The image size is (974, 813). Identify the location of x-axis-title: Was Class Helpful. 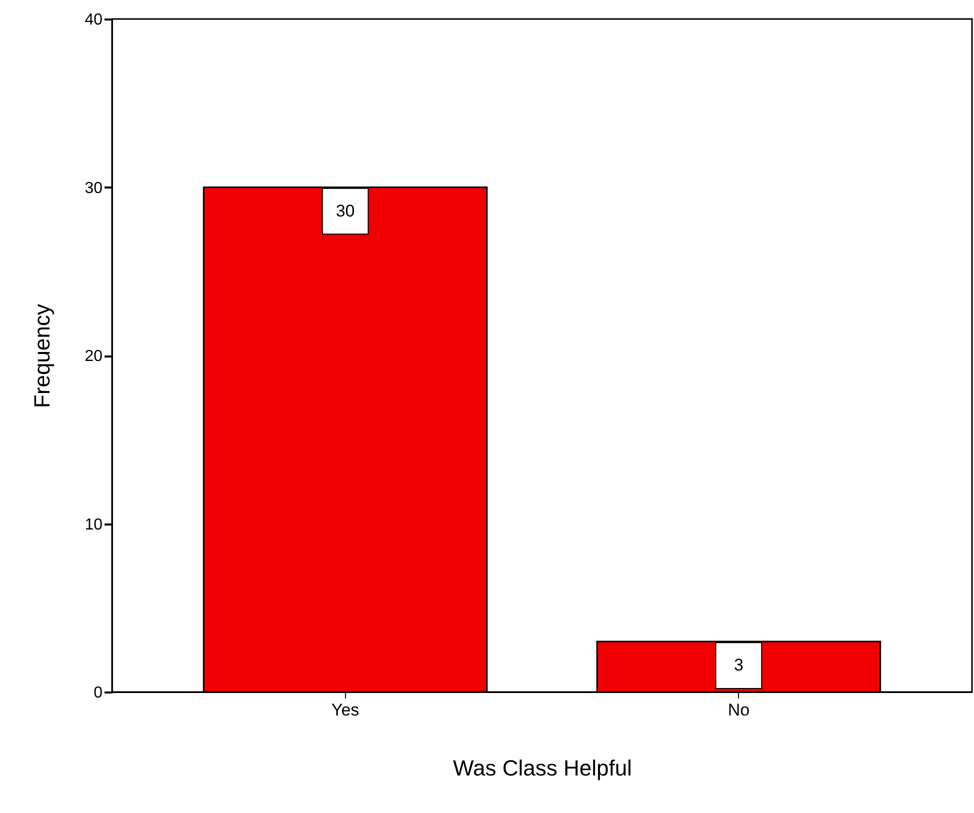
(542, 768).